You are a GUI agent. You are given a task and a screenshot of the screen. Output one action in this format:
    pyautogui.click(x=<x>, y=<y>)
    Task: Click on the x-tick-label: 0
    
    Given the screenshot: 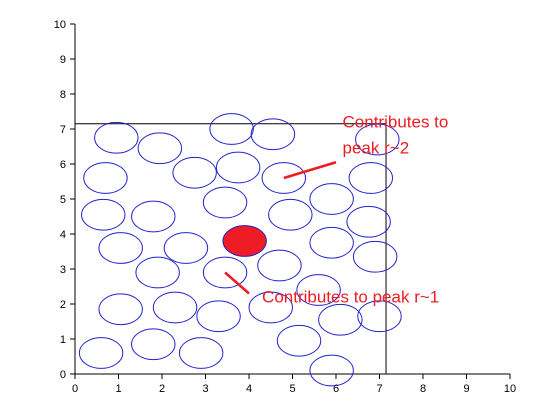 What is the action you would take?
    pyautogui.click(x=75, y=389)
    